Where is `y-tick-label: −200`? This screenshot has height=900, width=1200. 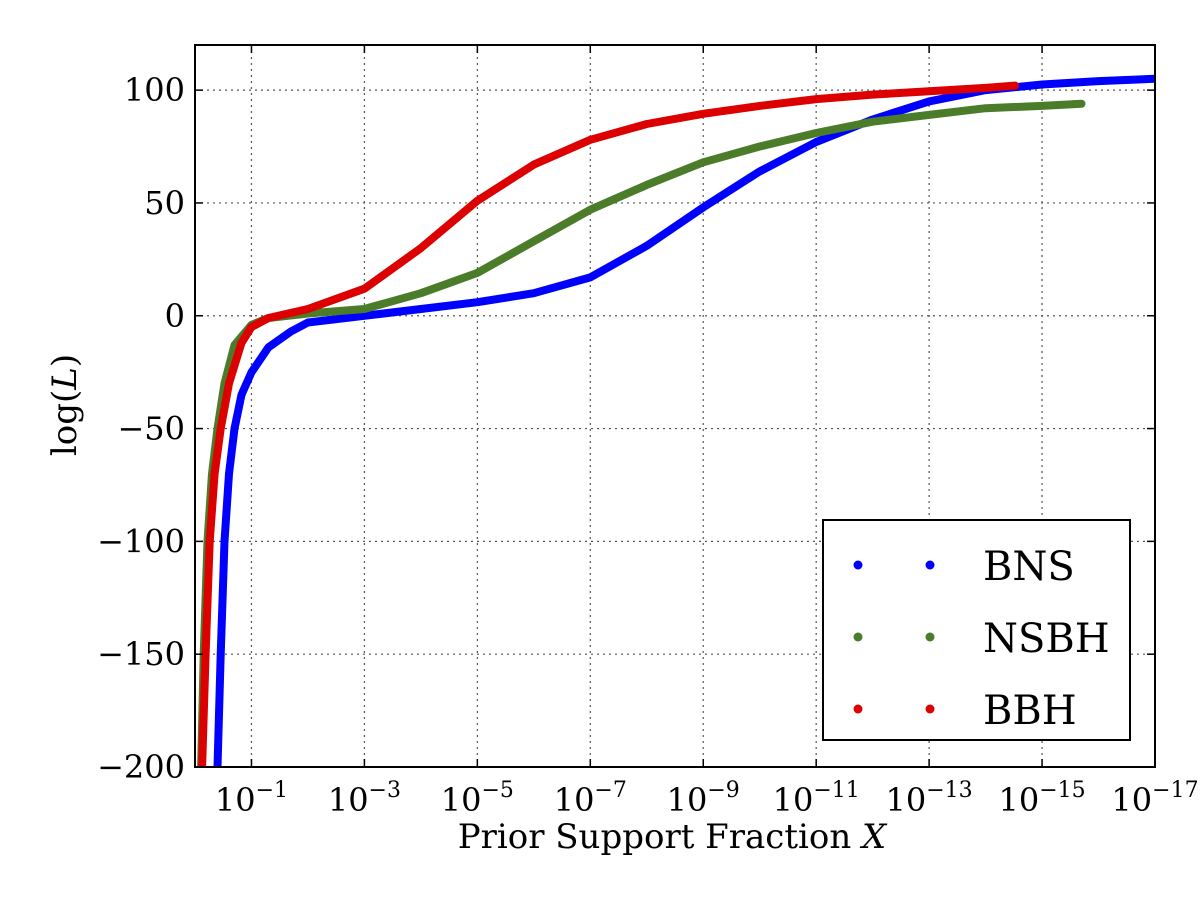
y-tick-label: −200 is located at coordinates (141, 767).